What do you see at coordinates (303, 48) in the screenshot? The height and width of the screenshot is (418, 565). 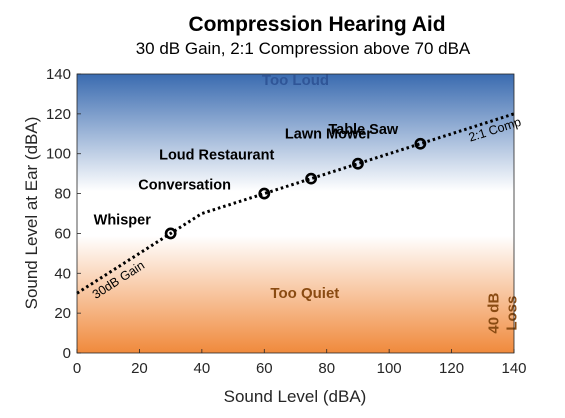 I see `chart-subtitle: 30 dB Gain, 2:1 Compression above 70 dBA` at bounding box center [303, 48].